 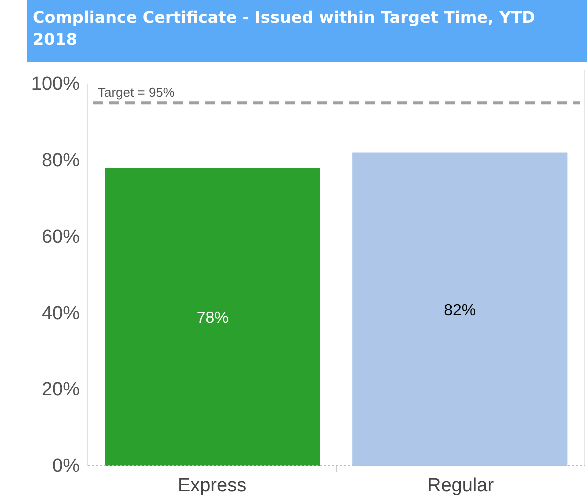 What do you see at coordinates (137, 92) in the screenshot?
I see `ref-line-label: Target = 95%` at bounding box center [137, 92].